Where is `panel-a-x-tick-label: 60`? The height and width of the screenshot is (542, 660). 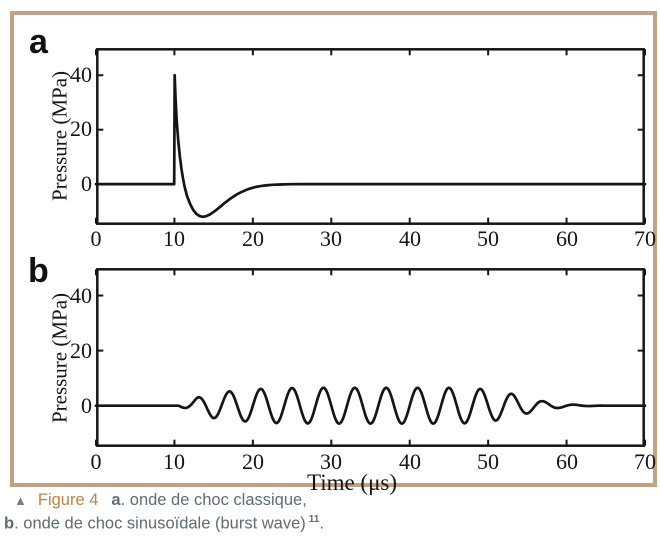
panel-a-x-tick-label: 60 is located at coordinates (567, 238).